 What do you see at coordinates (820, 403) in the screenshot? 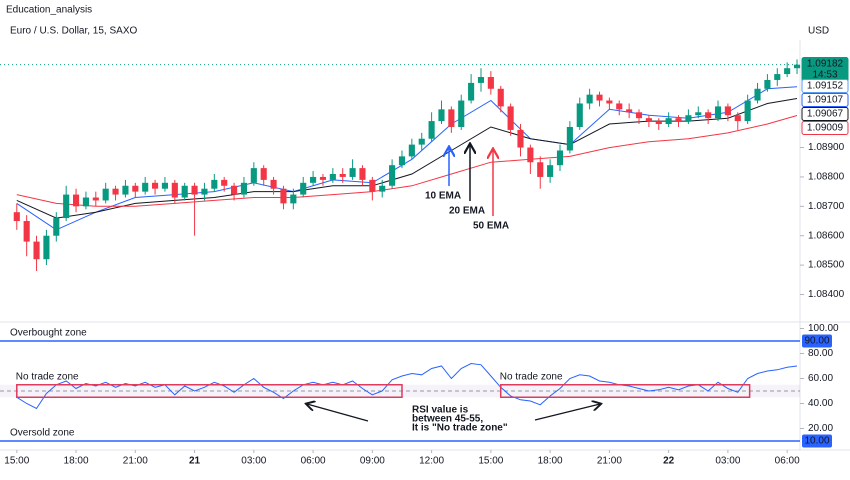
I see `rsi-tick-label: 40.00` at bounding box center [820, 403].